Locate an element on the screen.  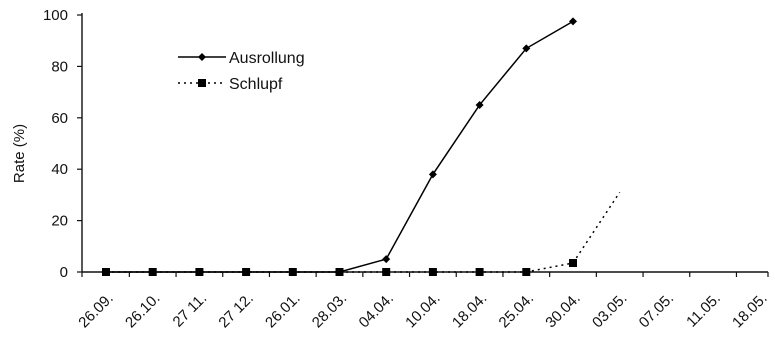
y-tick-label: 40 is located at coordinates (59, 169).